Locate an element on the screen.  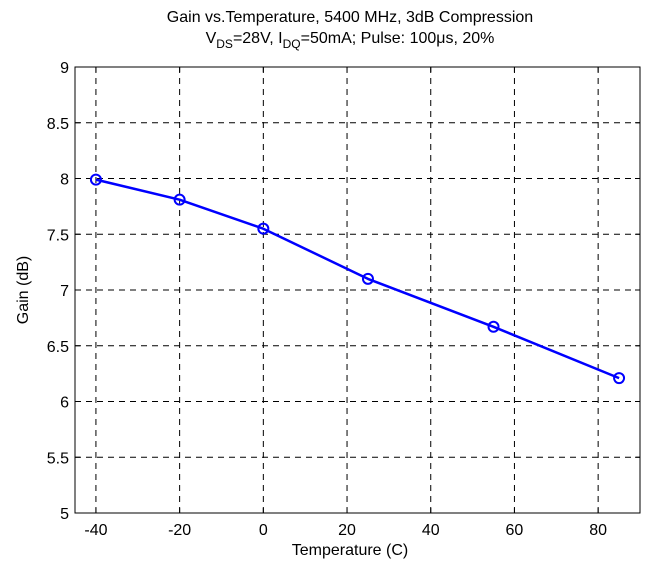
y-tick-label: 7.5 is located at coordinates (58, 235).